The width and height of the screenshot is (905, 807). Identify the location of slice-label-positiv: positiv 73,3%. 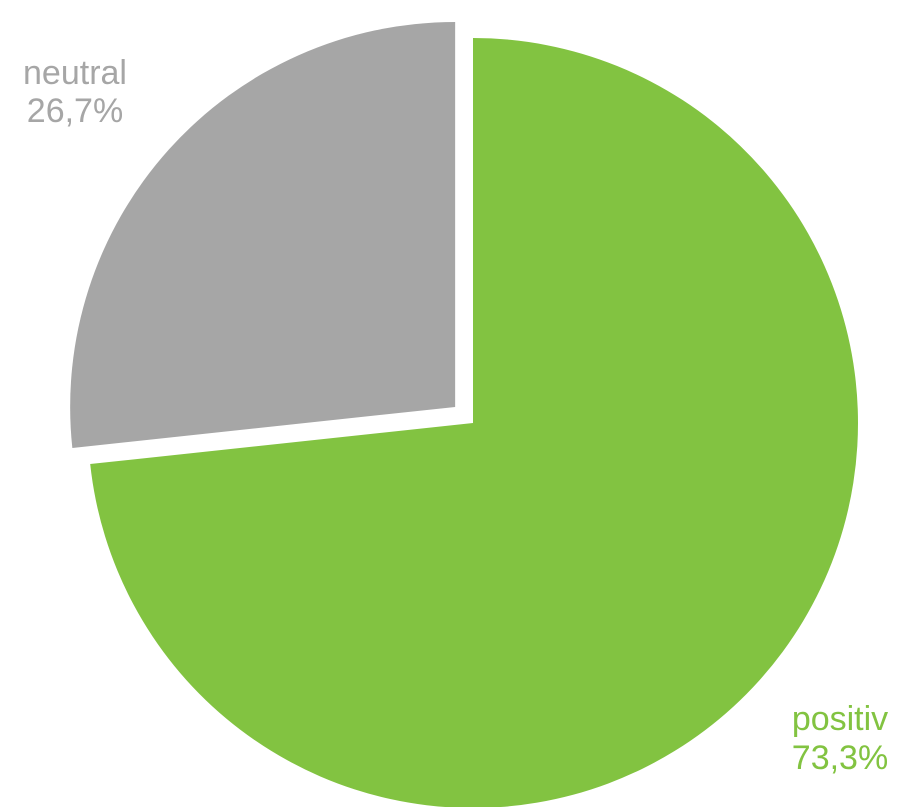
(840, 738).